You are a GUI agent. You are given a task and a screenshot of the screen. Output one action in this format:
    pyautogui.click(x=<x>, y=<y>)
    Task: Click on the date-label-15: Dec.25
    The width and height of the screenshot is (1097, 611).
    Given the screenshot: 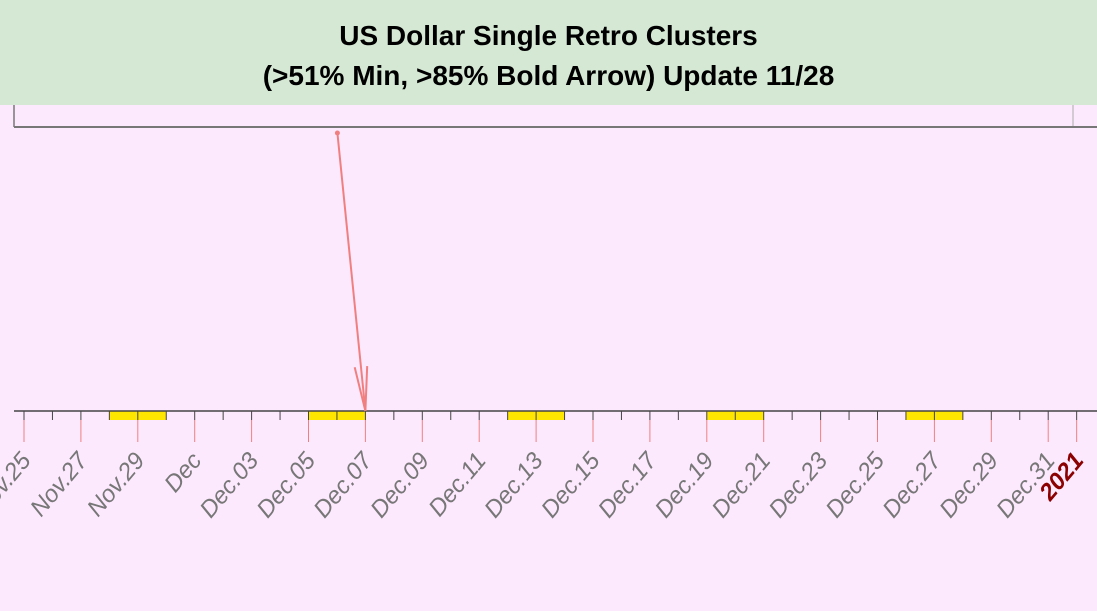 What is the action you would take?
    pyautogui.click(x=856, y=485)
    